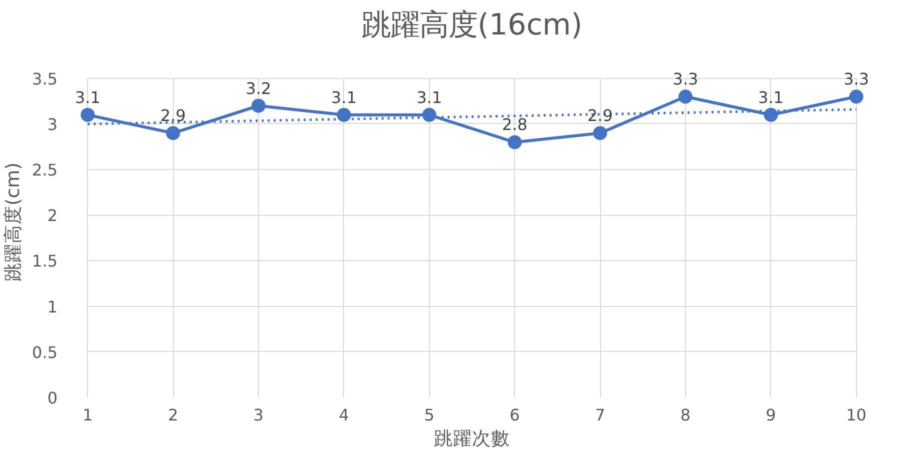  Describe the element at coordinates (259, 88) in the screenshot. I see `data-label: 3.2` at that location.